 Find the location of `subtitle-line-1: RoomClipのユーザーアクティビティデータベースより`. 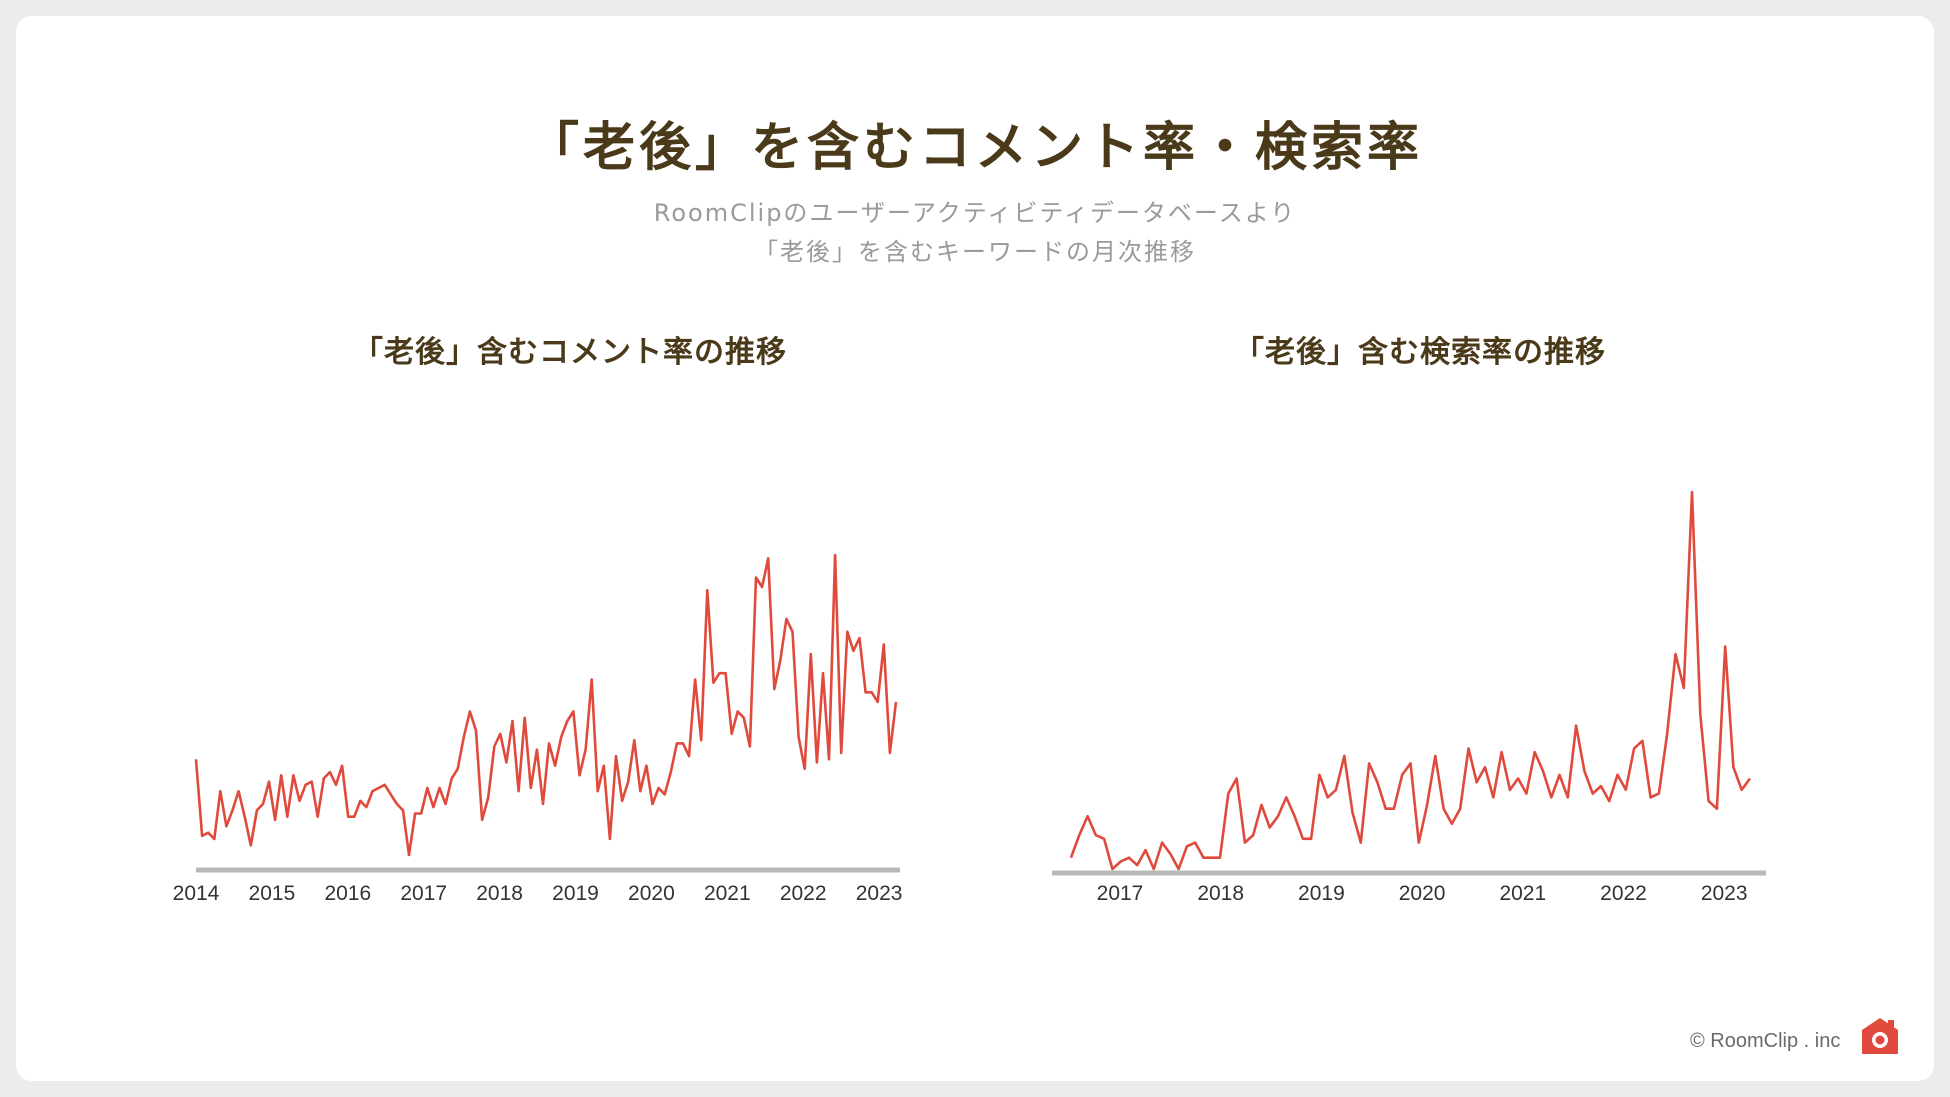

subtitle-line-1: RoomClipのユーザーアクティビティデータベースより is located at coordinates (975, 213).